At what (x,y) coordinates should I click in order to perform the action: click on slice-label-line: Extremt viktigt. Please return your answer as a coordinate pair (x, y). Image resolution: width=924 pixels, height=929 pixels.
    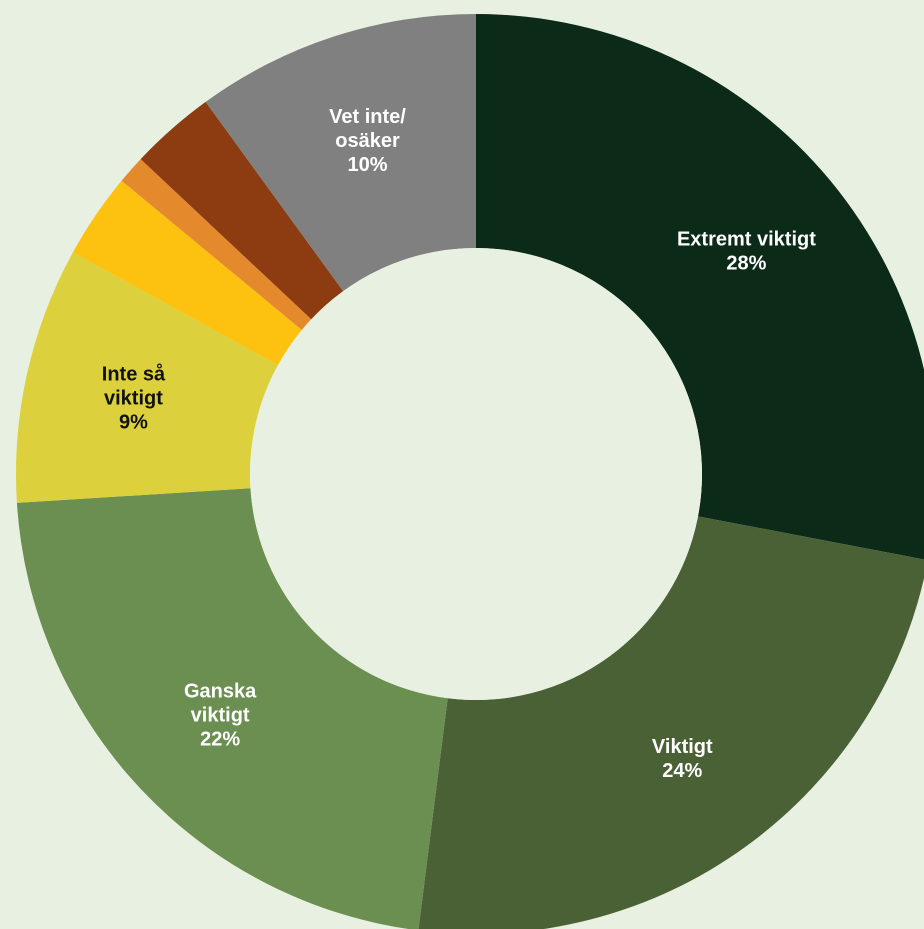
    Looking at the image, I should click on (746, 239).